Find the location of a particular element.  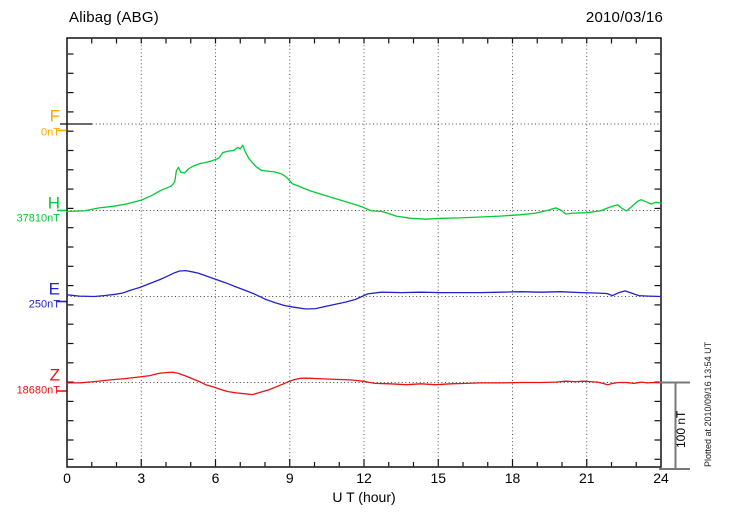

x-tick-label-24: 24 is located at coordinates (661, 478).